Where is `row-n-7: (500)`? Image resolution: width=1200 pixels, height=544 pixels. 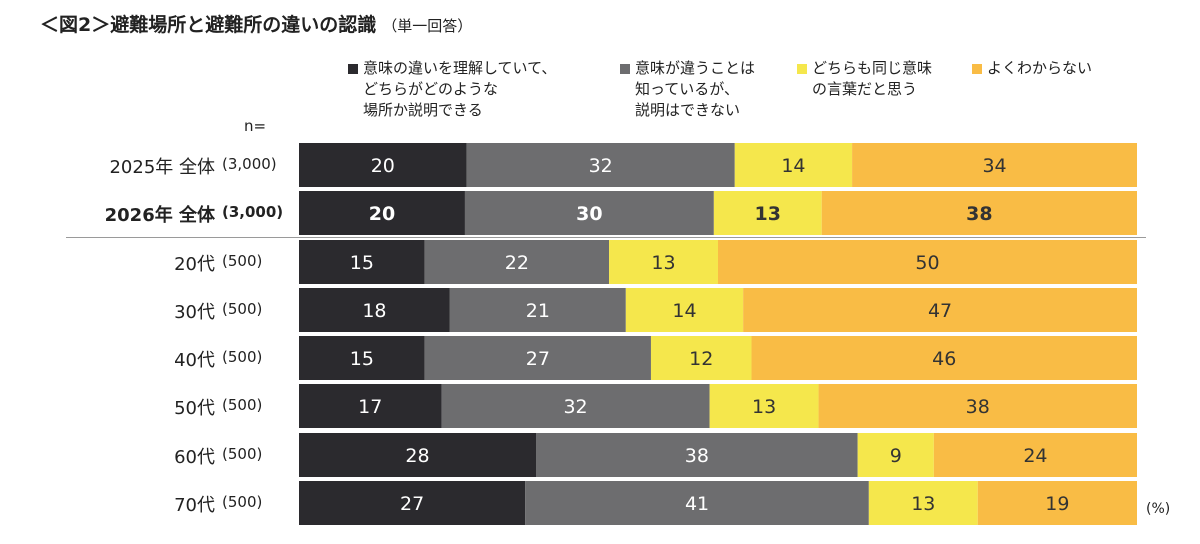 row-n-7: (500) is located at coordinates (242, 454).